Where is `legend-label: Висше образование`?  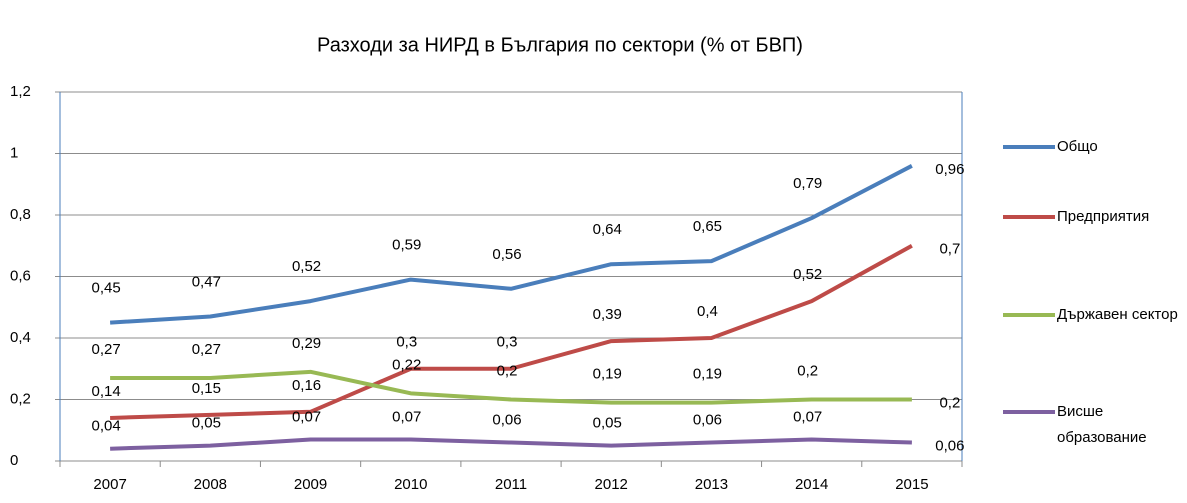
legend-label: Висше образование is located at coordinates (1102, 424).